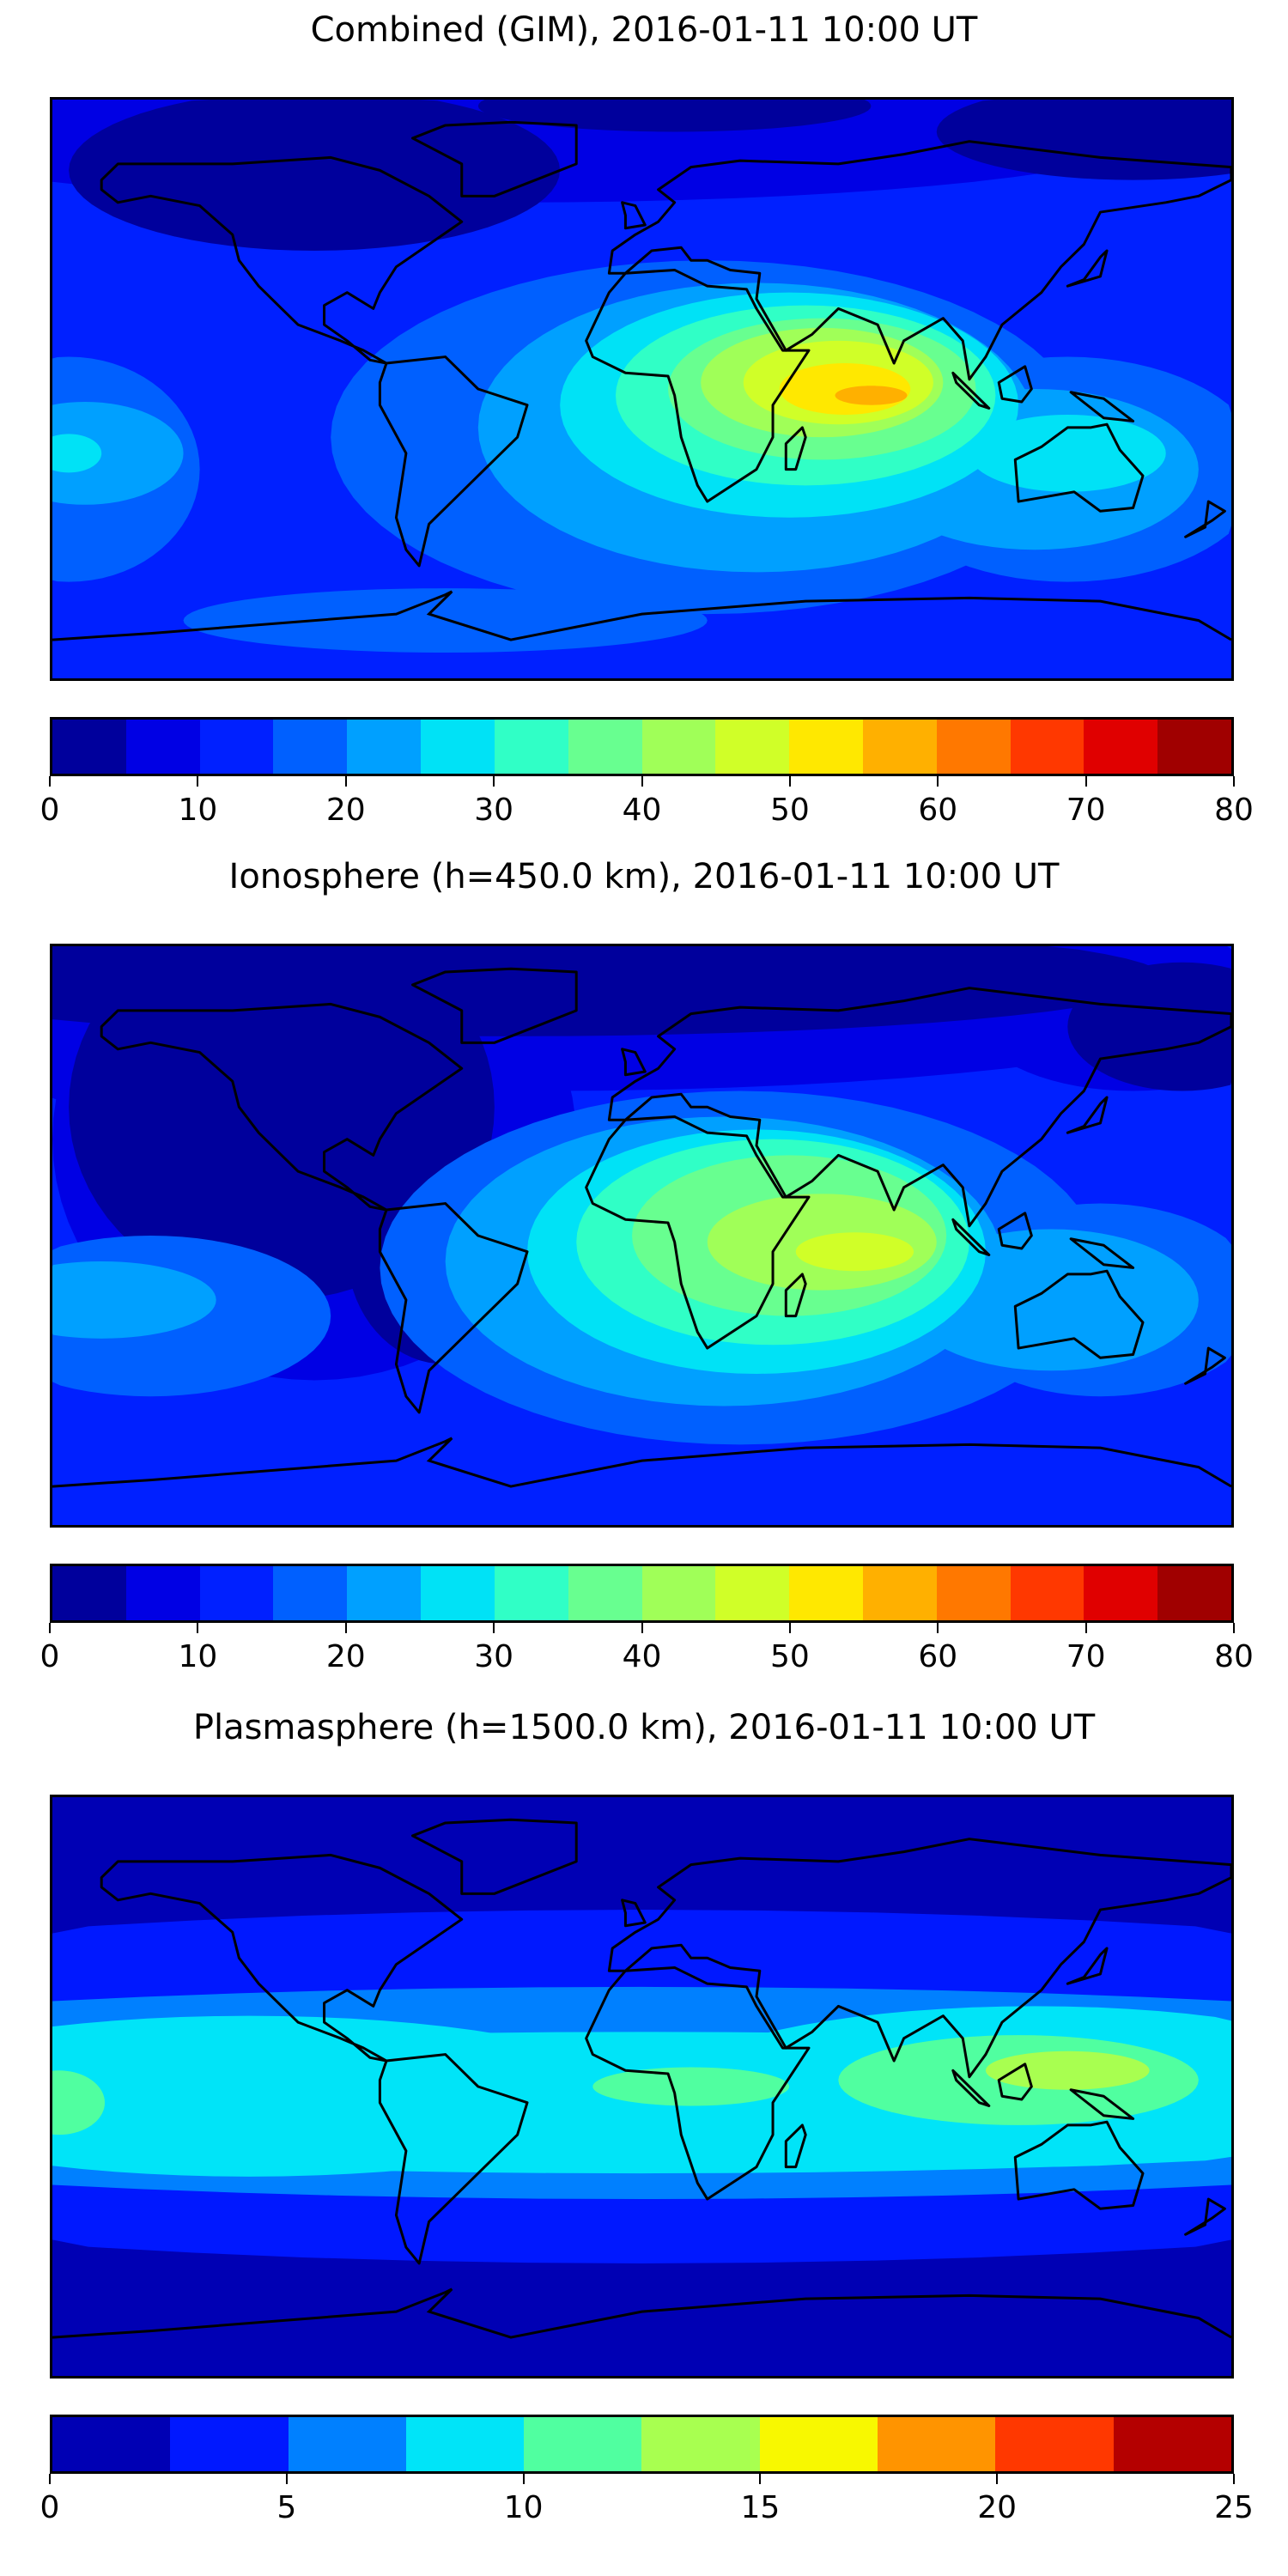 The height and width of the screenshot is (2576, 1288). I want to click on colorbar-tick-label: 5, so click(286, 2507).